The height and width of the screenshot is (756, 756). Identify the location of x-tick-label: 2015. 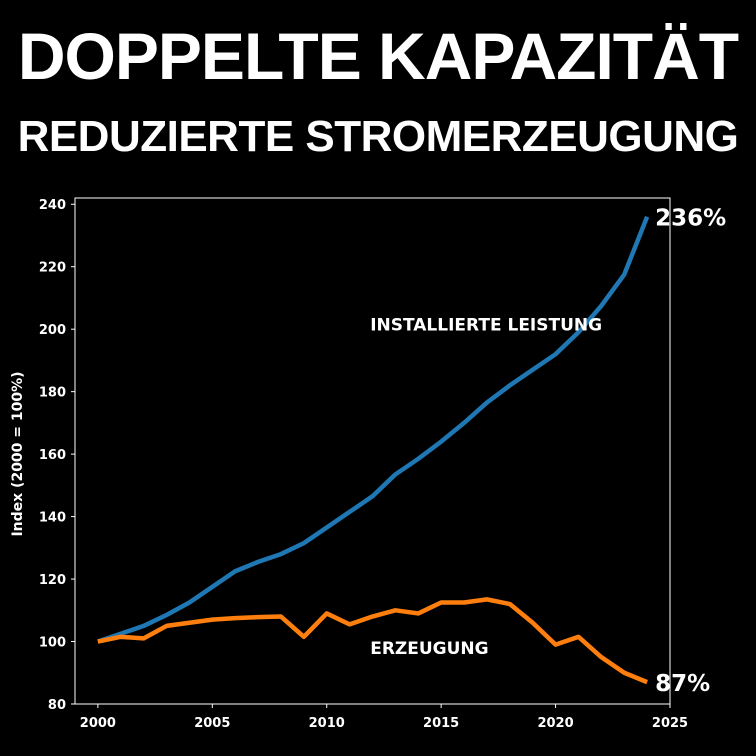
(441, 723).